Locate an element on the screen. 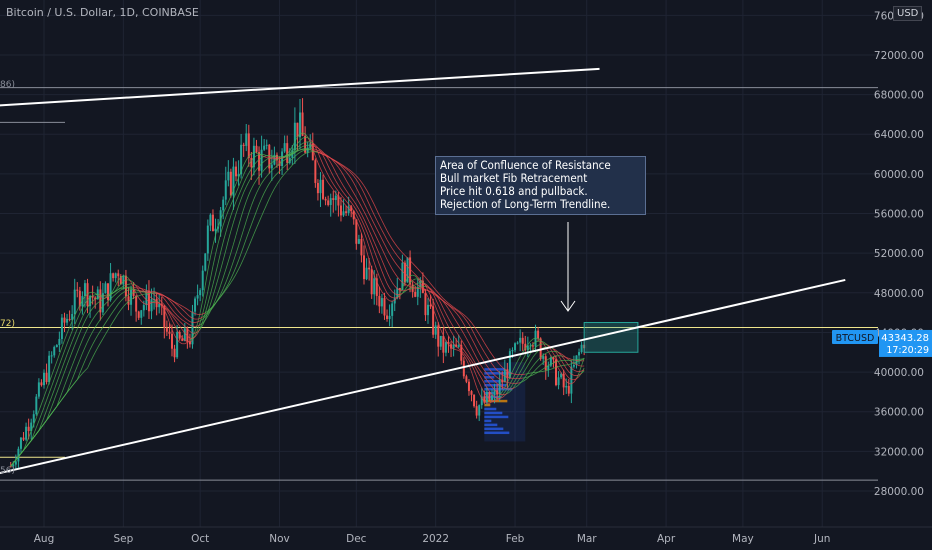  currency-button: USD is located at coordinates (908, 13).